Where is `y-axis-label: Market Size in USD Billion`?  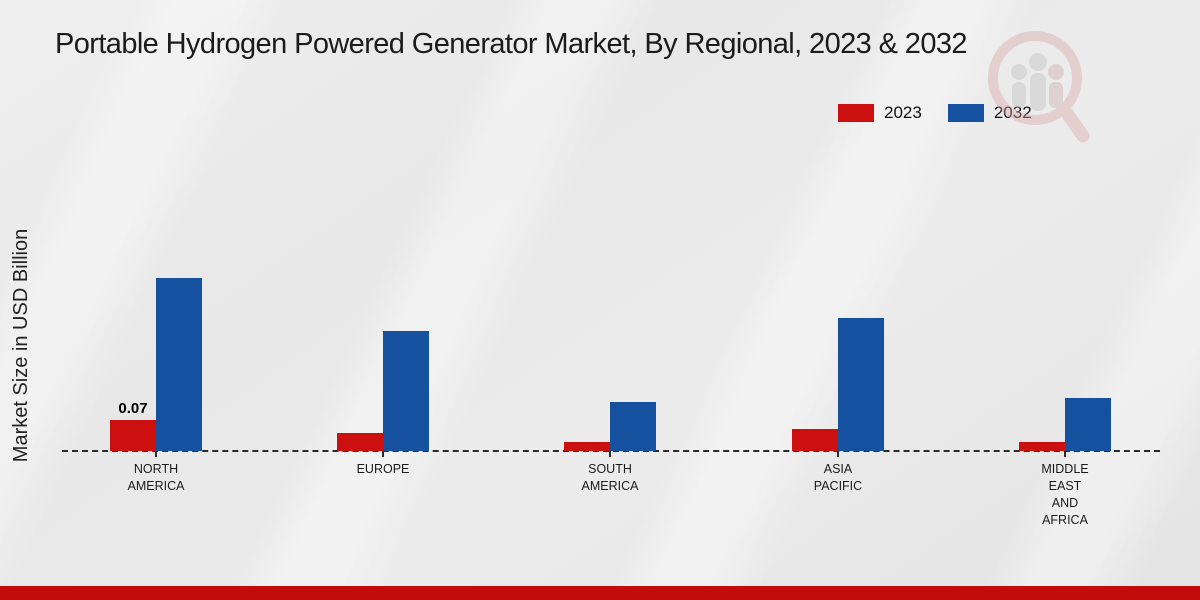
y-axis-label: Market Size in USD Billion is located at coordinates (21, 345).